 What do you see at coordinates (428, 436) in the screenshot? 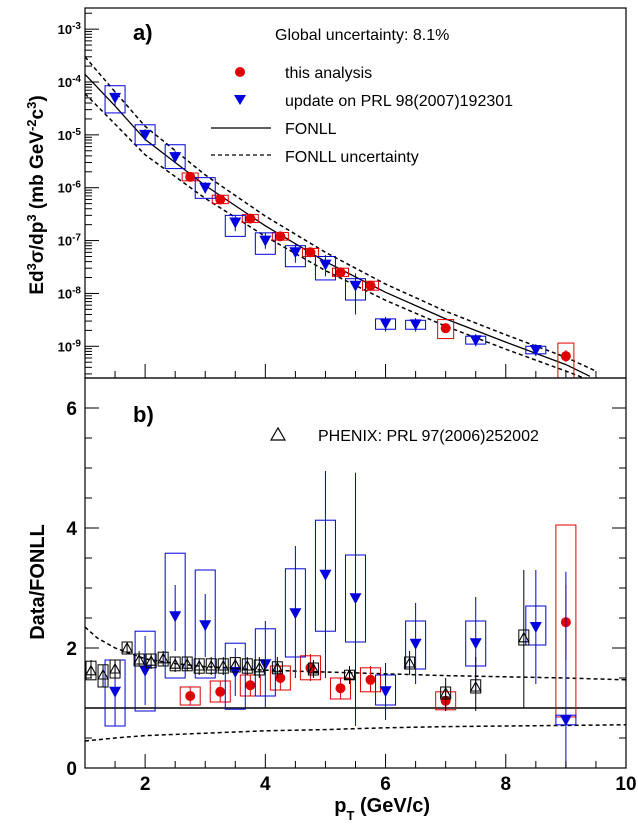
I see `legend-label-phenix: PHENIX: PRL 97(2006)252002` at bounding box center [428, 436].